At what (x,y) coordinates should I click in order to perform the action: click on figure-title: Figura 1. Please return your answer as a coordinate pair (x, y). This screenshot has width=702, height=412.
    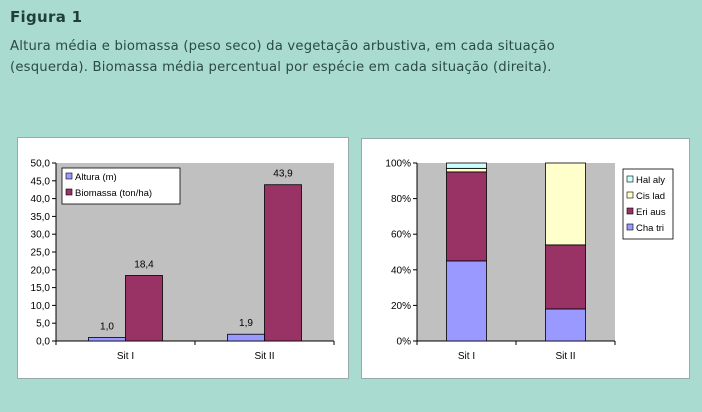
    Looking at the image, I should click on (46, 17).